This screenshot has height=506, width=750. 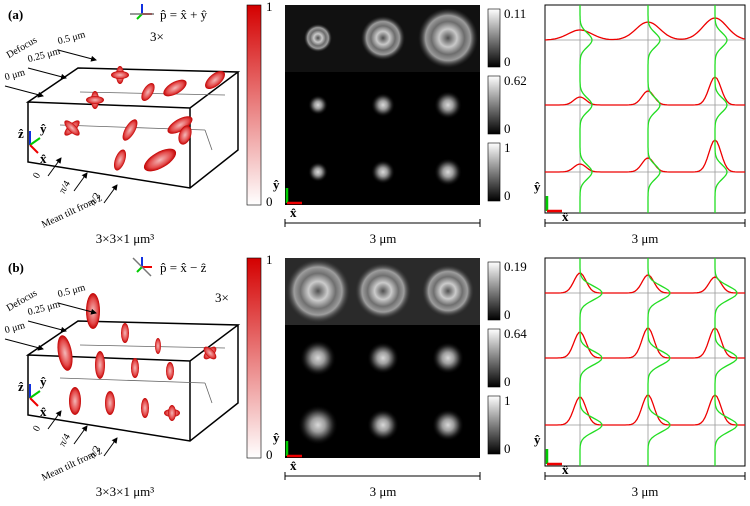 What do you see at coordinates (142, 12) in the screenshot?
I see `polarization-icon` at bounding box center [142, 12].